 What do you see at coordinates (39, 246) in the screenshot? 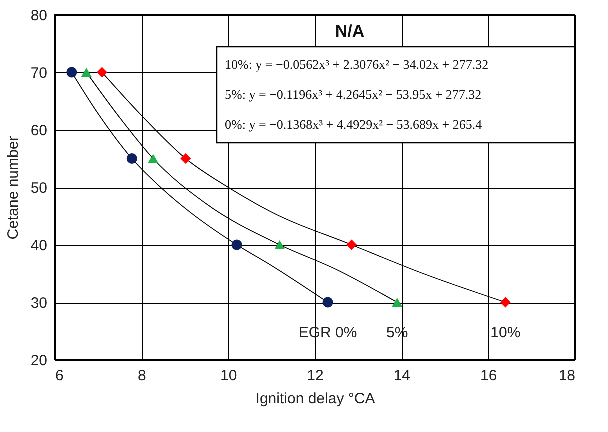
I see `y-tick-label: 40` at bounding box center [39, 246].